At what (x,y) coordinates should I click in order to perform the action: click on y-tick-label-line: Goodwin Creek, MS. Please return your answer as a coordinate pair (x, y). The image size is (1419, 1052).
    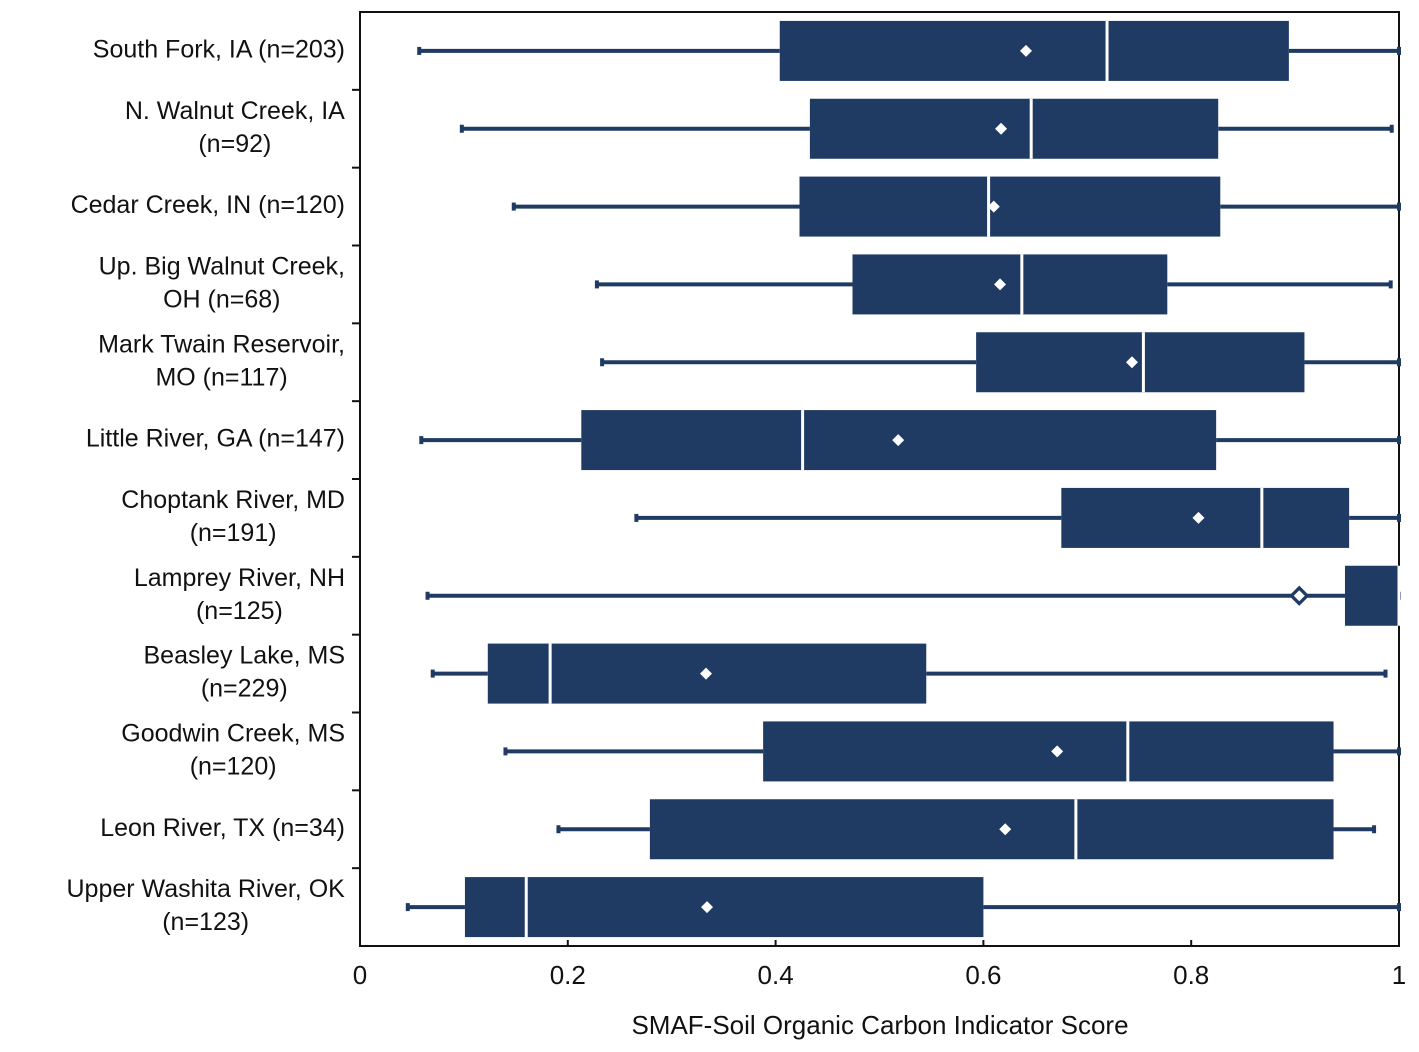
    Looking at the image, I should click on (233, 734).